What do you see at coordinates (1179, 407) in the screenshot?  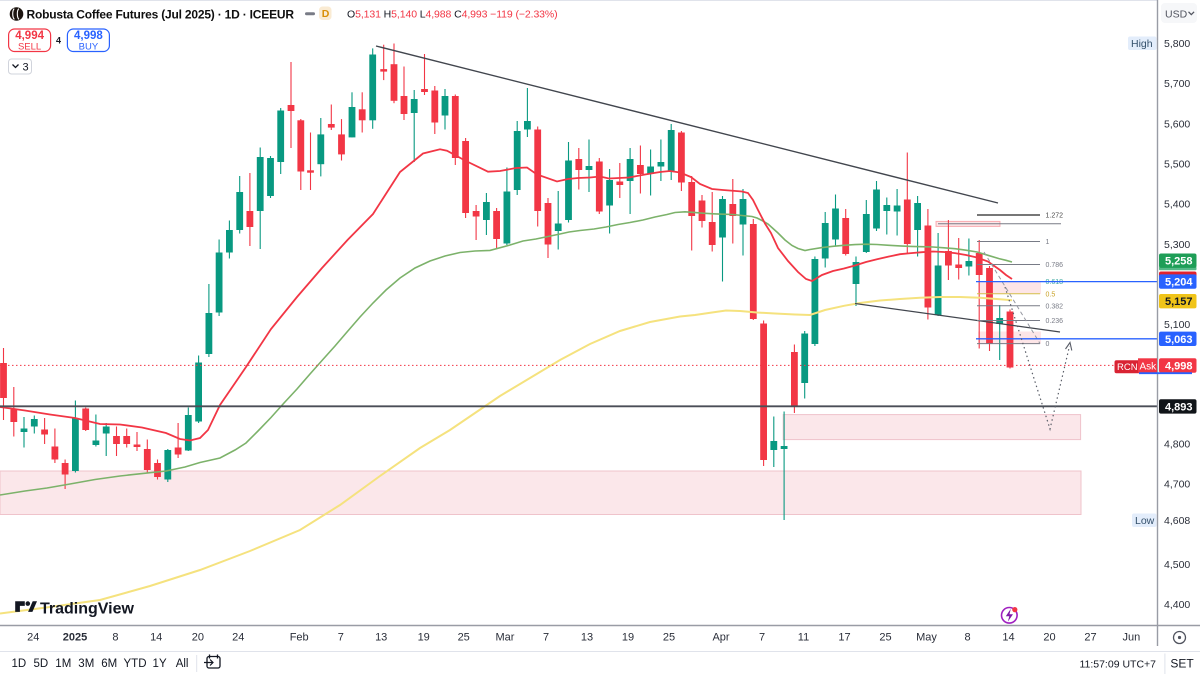 I see `svg-text: 4,893` at bounding box center [1179, 407].